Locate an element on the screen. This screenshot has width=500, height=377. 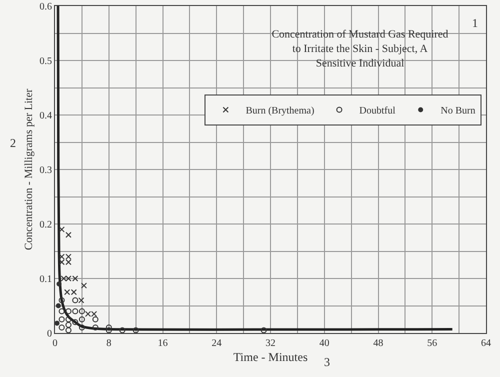
annotation: 1 is located at coordinates (475, 23).